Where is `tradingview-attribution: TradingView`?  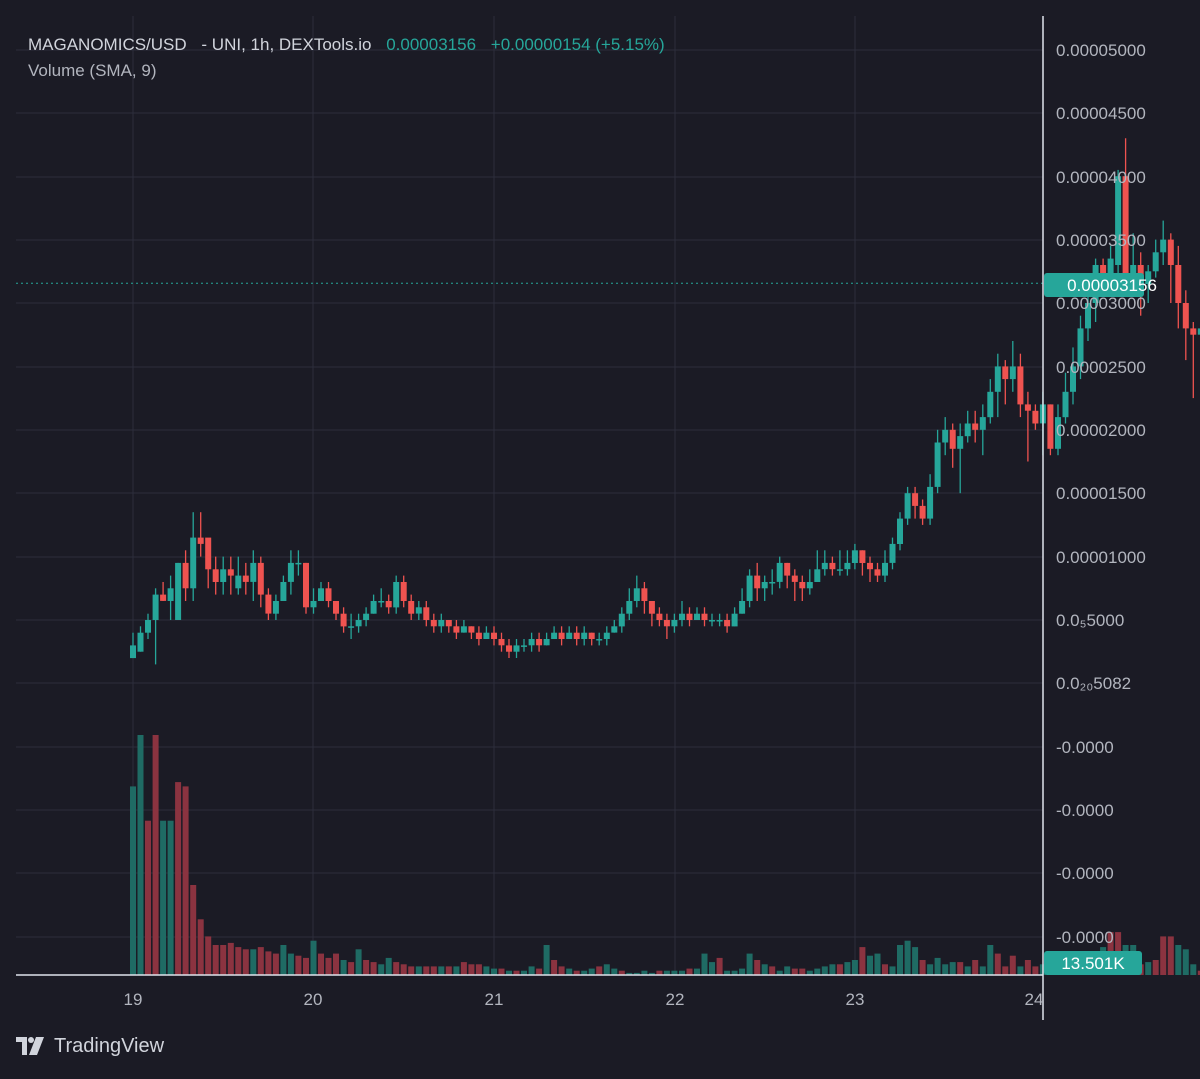
tradingview-attribution: TradingView is located at coordinates (90, 1046).